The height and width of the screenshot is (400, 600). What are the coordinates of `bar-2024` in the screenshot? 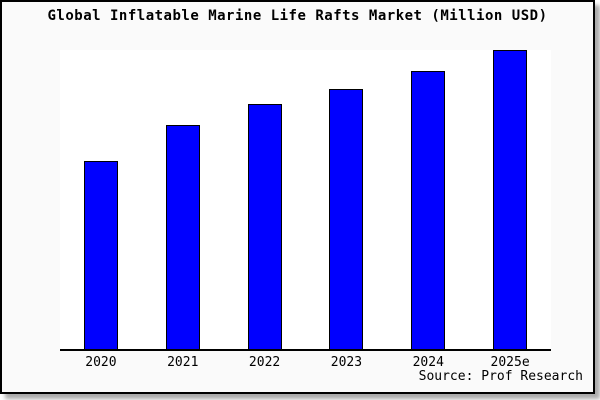 It's located at (428, 209).